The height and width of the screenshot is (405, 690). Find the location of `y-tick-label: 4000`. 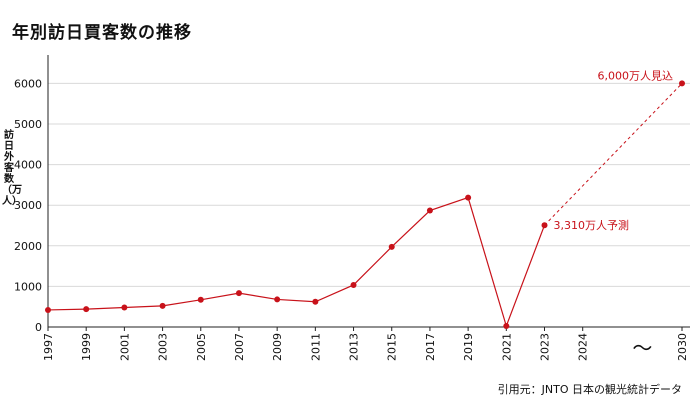

y-tick-label: 4000 is located at coordinates (28, 165).